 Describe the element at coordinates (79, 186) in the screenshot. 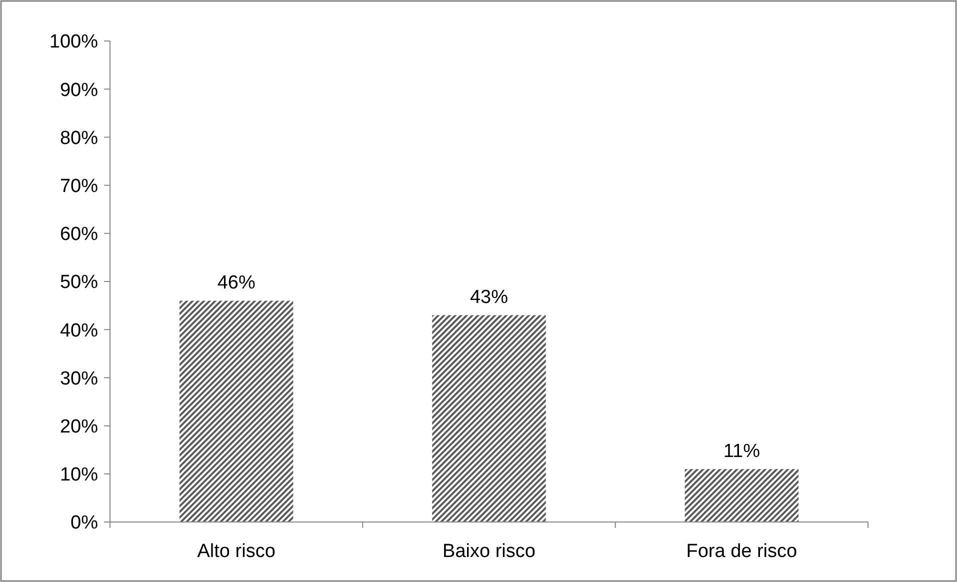

I see `y-tick-label: 70%` at that location.